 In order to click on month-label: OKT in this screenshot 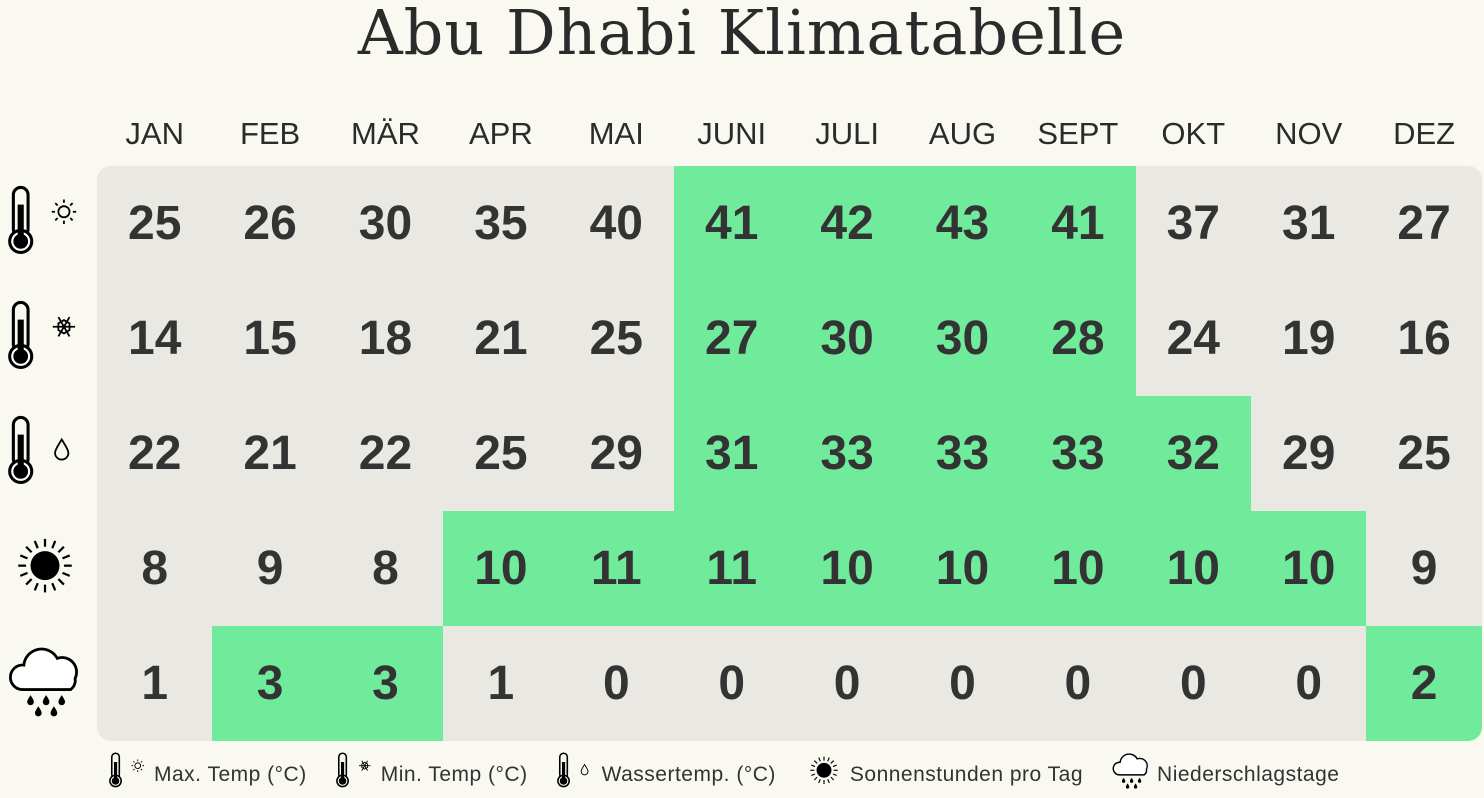, I will do `click(1193, 133)`.